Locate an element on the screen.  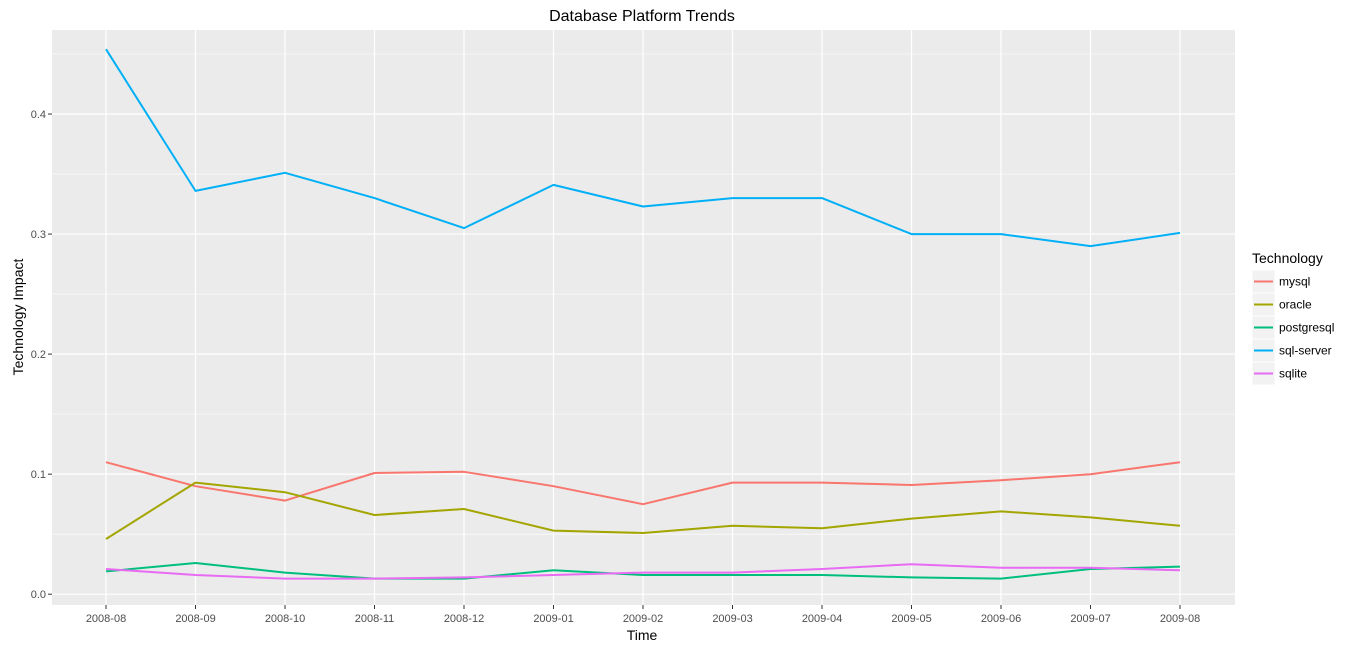
series-line-sqlite is located at coordinates (643, 571).